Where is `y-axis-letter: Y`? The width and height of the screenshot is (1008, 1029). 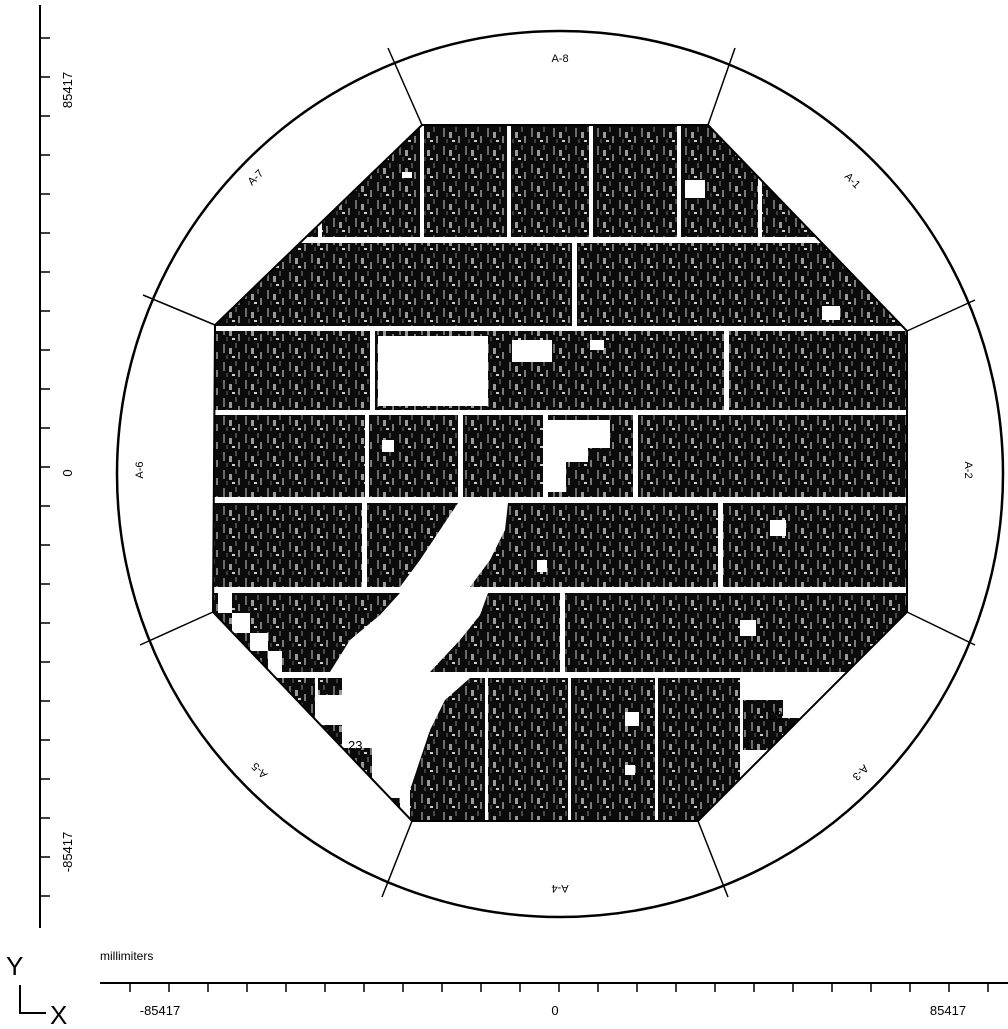
y-axis-letter: Y is located at coordinates (14, 966).